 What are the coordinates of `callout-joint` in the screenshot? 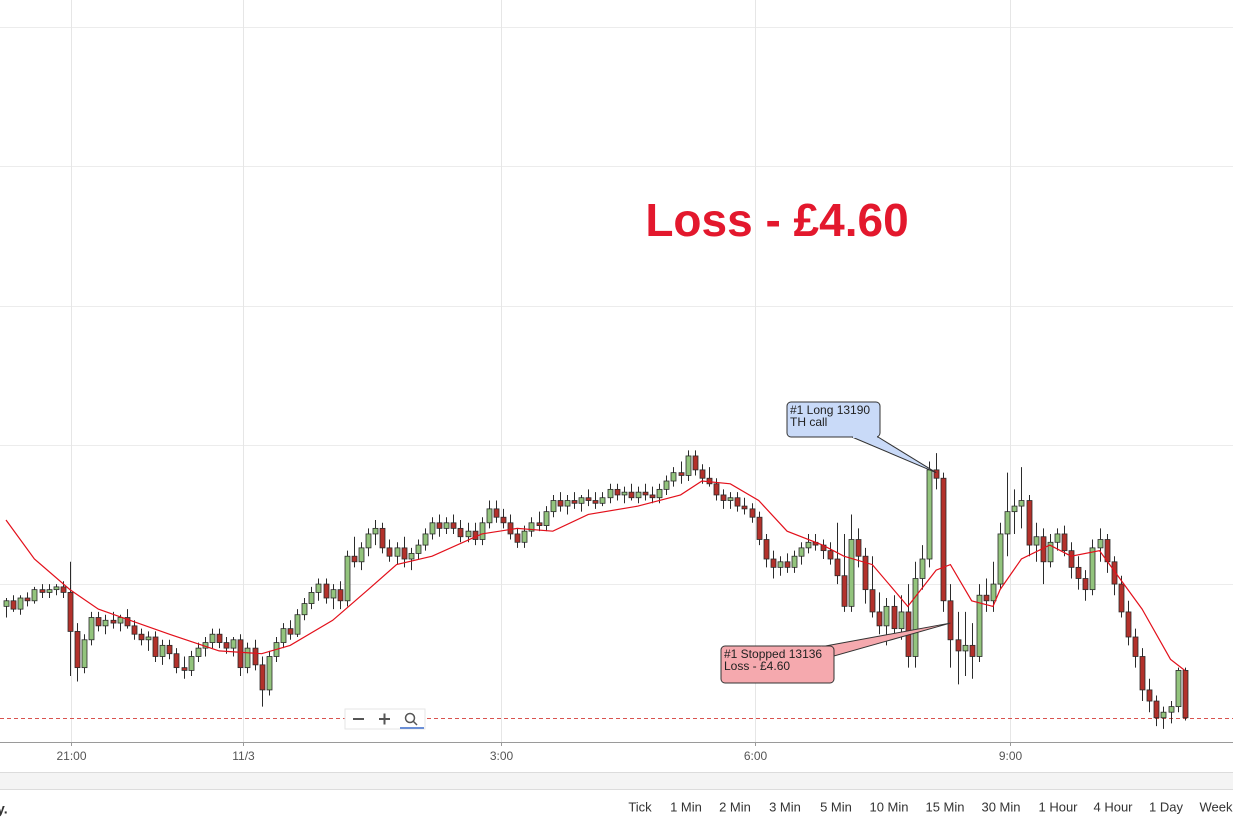 It's located at (827, 651).